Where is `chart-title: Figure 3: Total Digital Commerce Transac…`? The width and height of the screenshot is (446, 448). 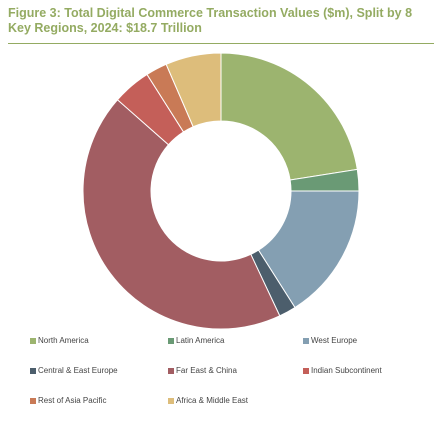 chart-title: Figure 3: Total Digital Commerce Transac… is located at coordinates (210, 20).